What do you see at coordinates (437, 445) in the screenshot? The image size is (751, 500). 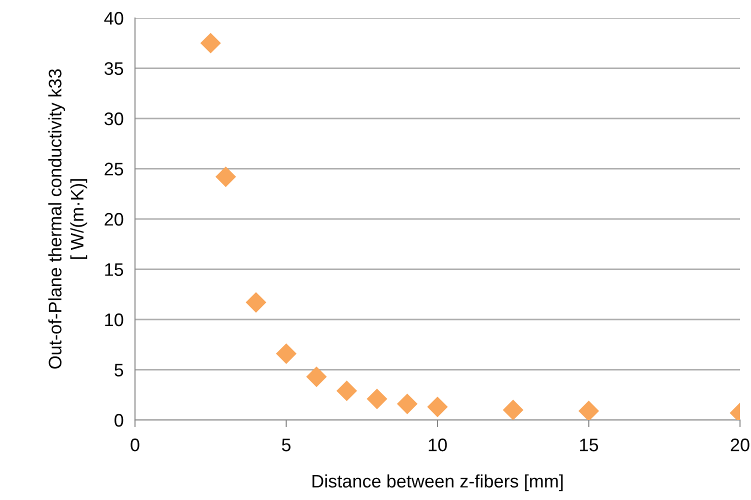 I see `x-tick-label: 10` at bounding box center [437, 445].